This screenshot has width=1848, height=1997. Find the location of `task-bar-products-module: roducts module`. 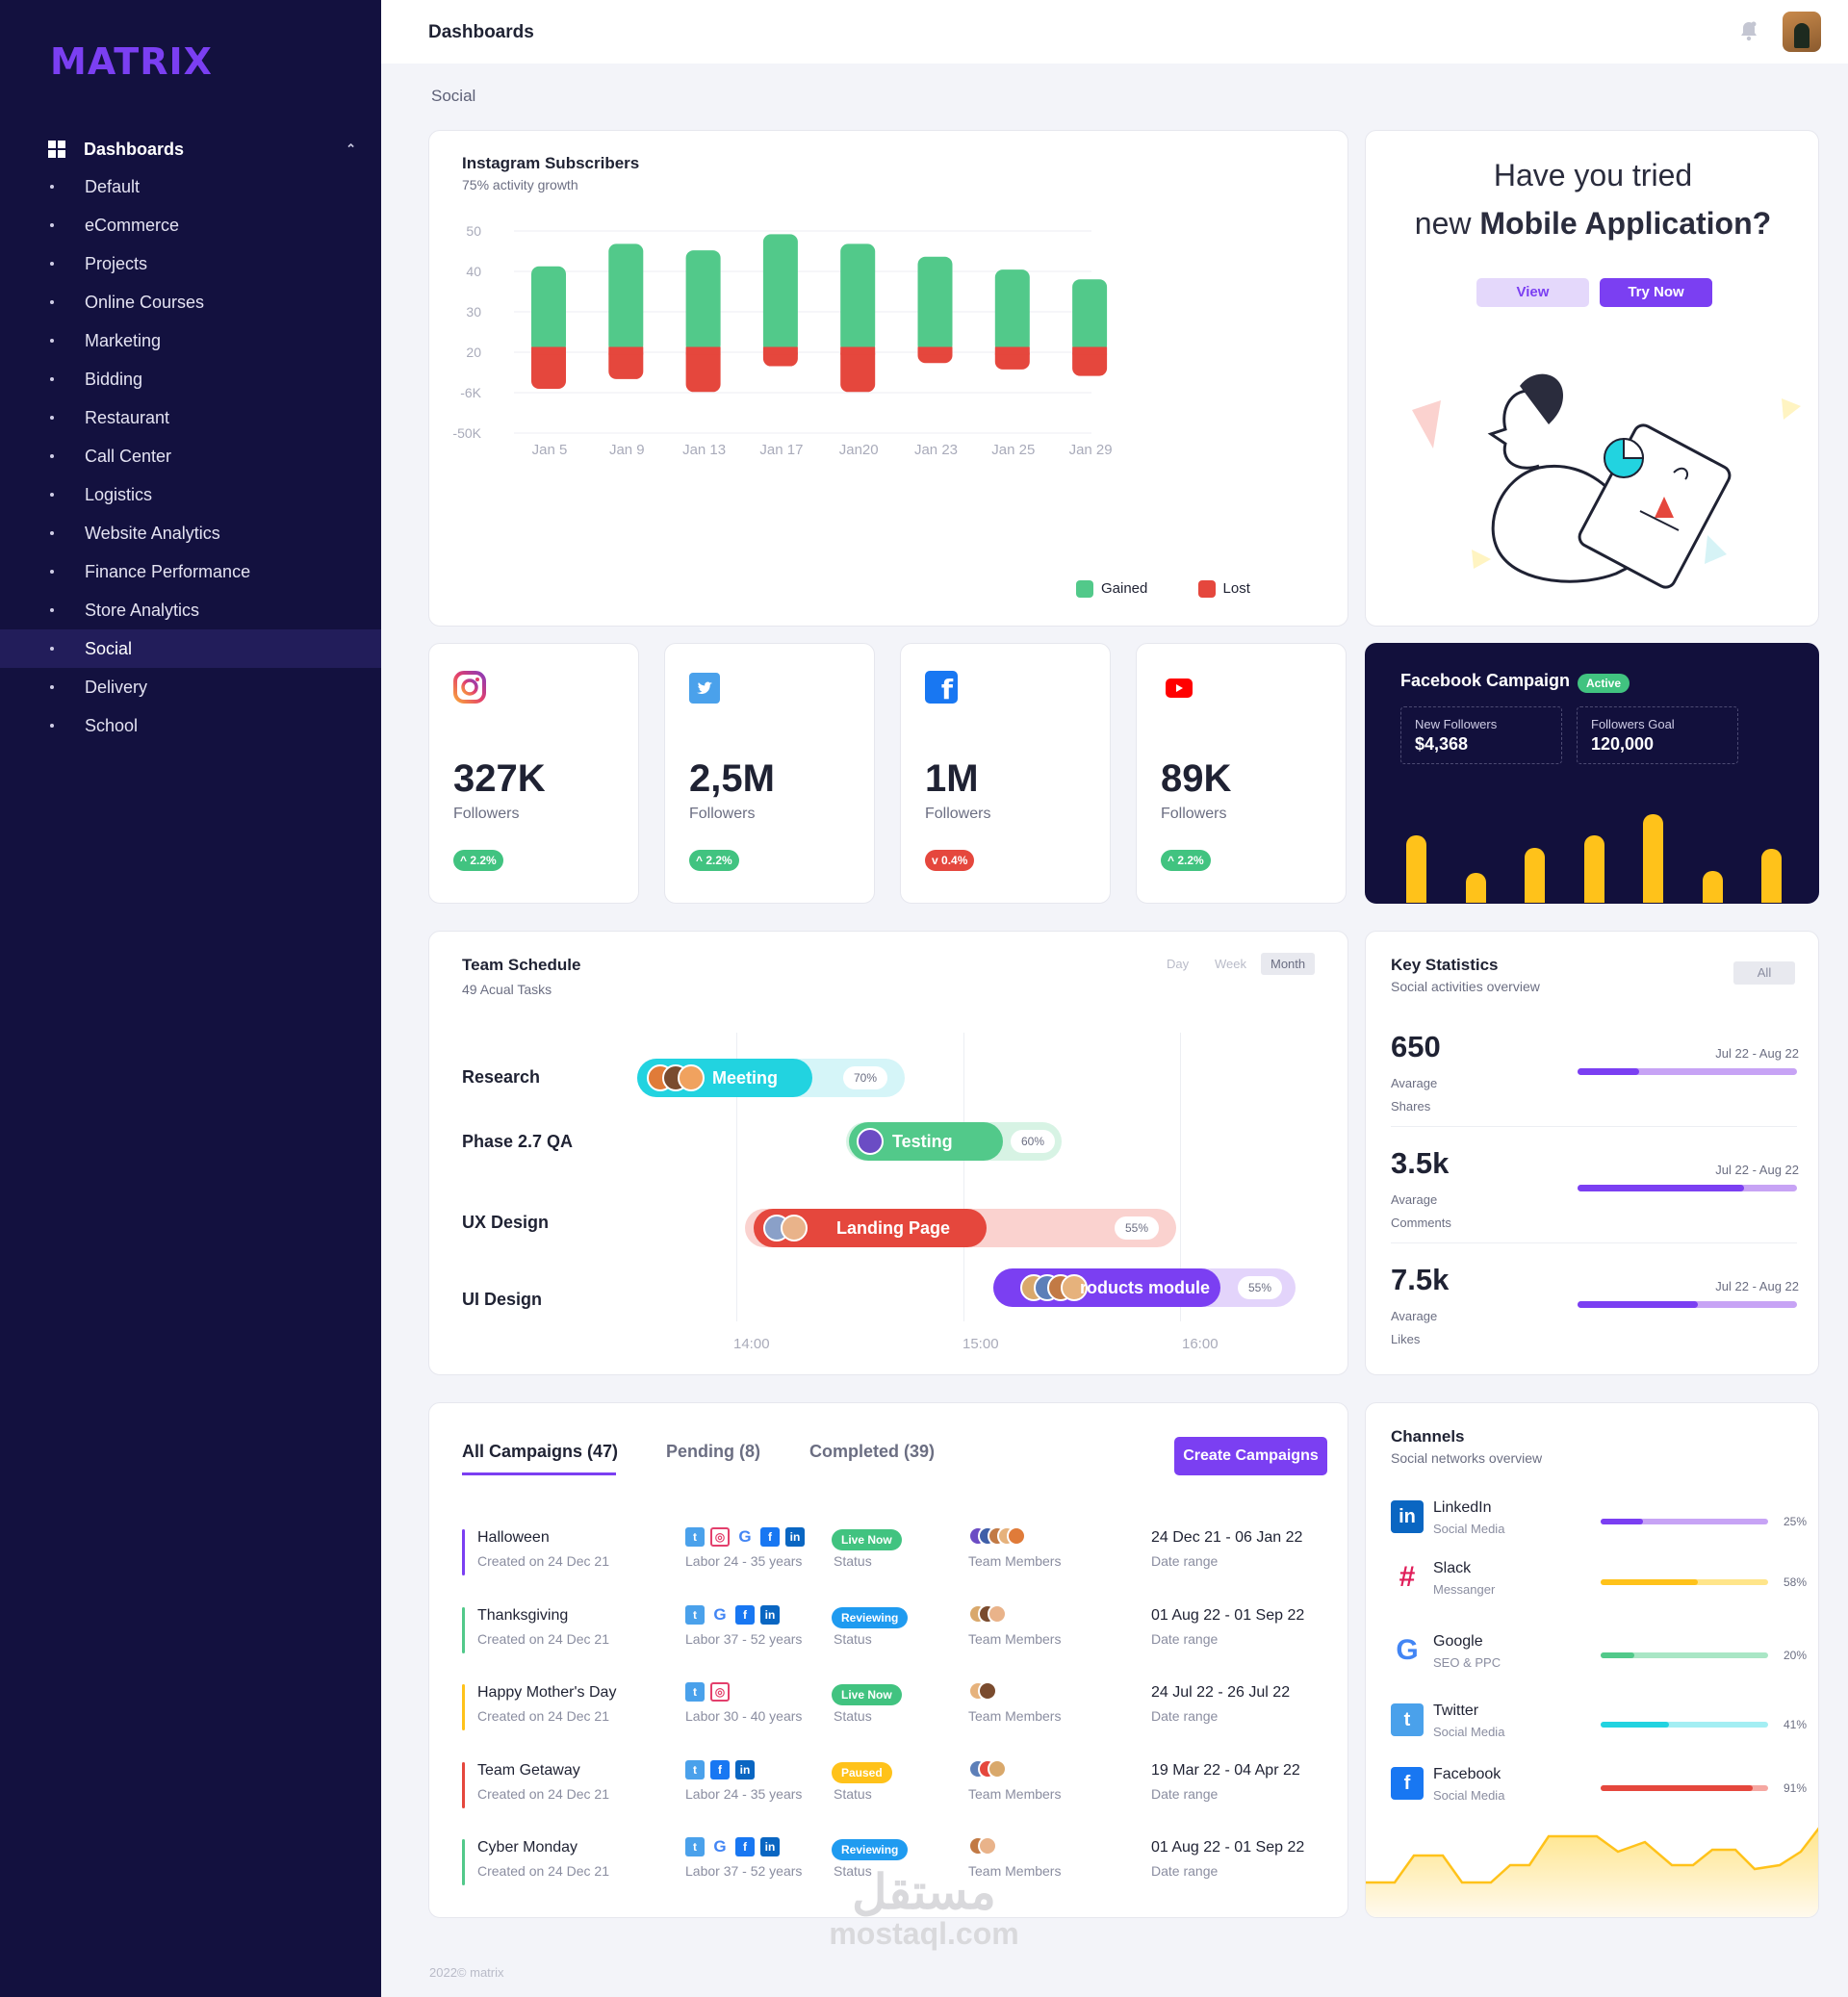

task-bar-products-module: roducts module is located at coordinates (1106, 1288).